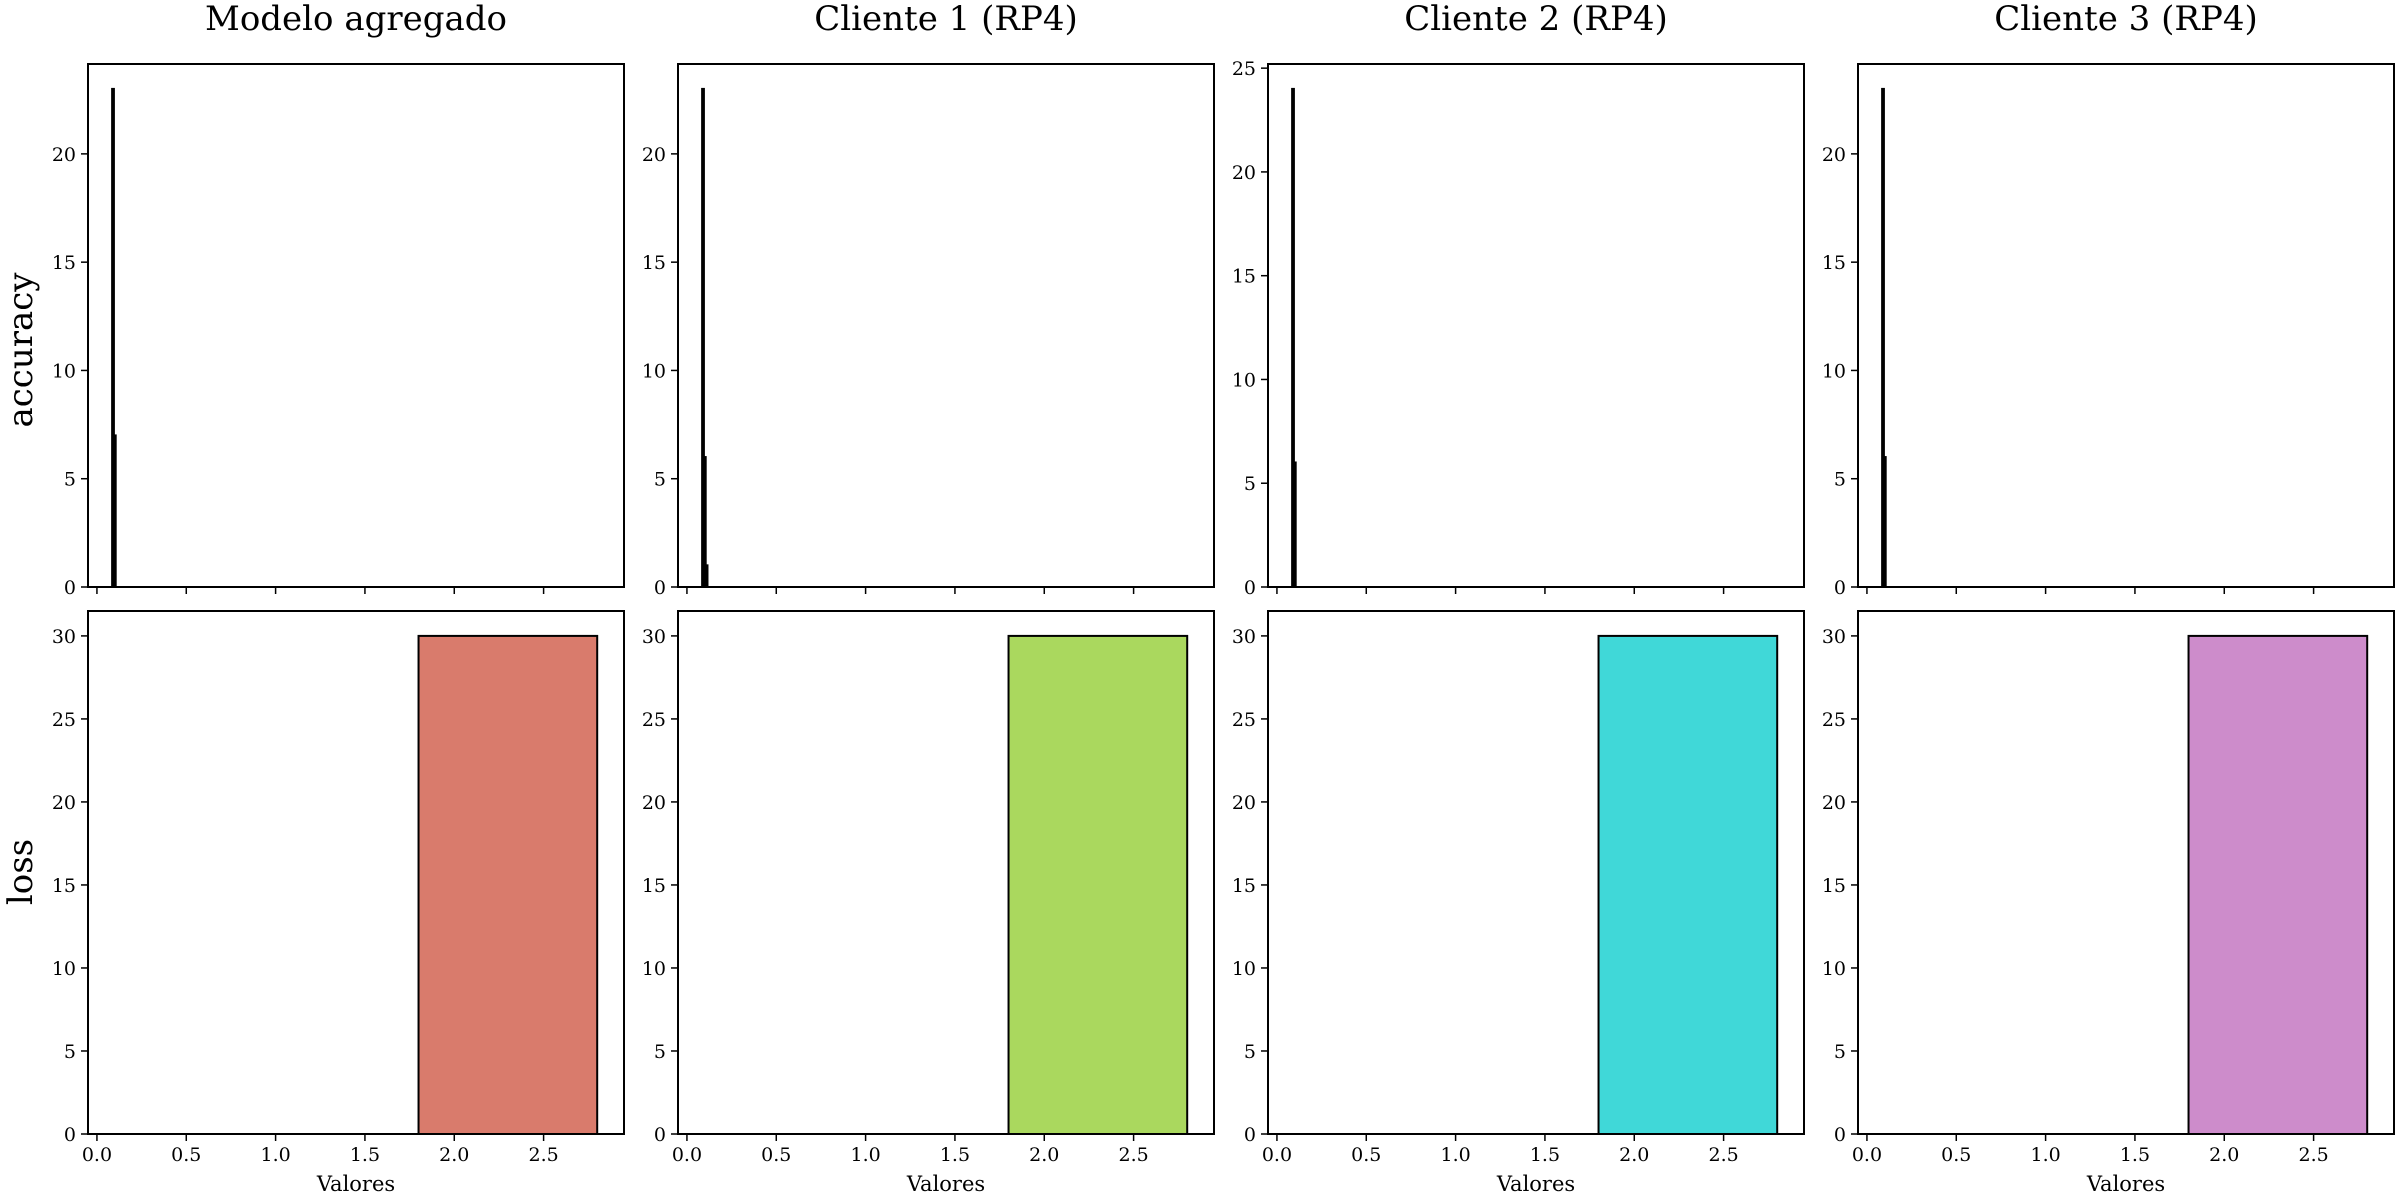 Image resolution: width=2400 pixels, height=1200 pixels. What do you see at coordinates (1535, 19) in the screenshot?
I see `col-title-cliente-2: Cliente 2 (RP4)` at bounding box center [1535, 19].